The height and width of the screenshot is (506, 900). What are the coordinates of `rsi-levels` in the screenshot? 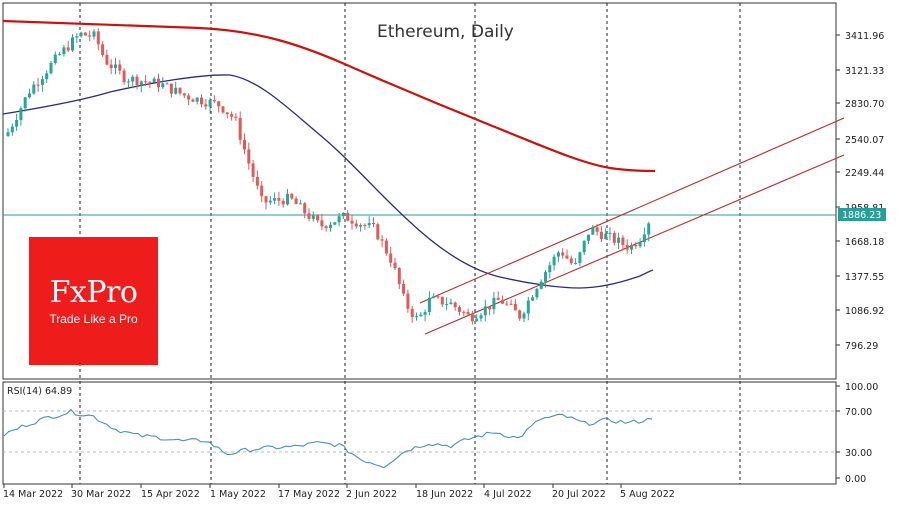 It's located at (419, 431).